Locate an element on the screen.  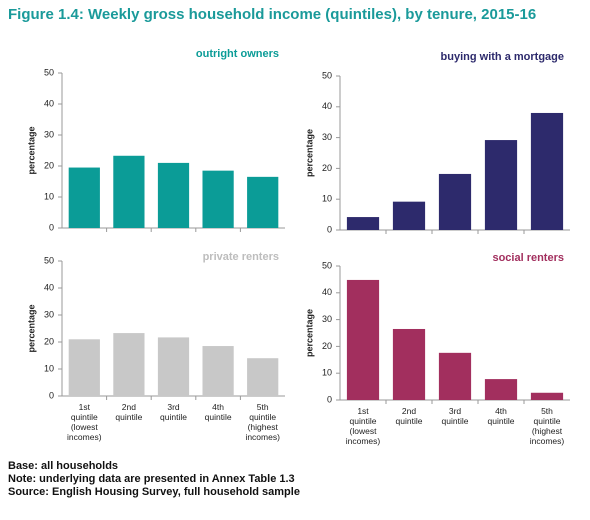
panel-title: private renters is located at coordinates (241, 257).